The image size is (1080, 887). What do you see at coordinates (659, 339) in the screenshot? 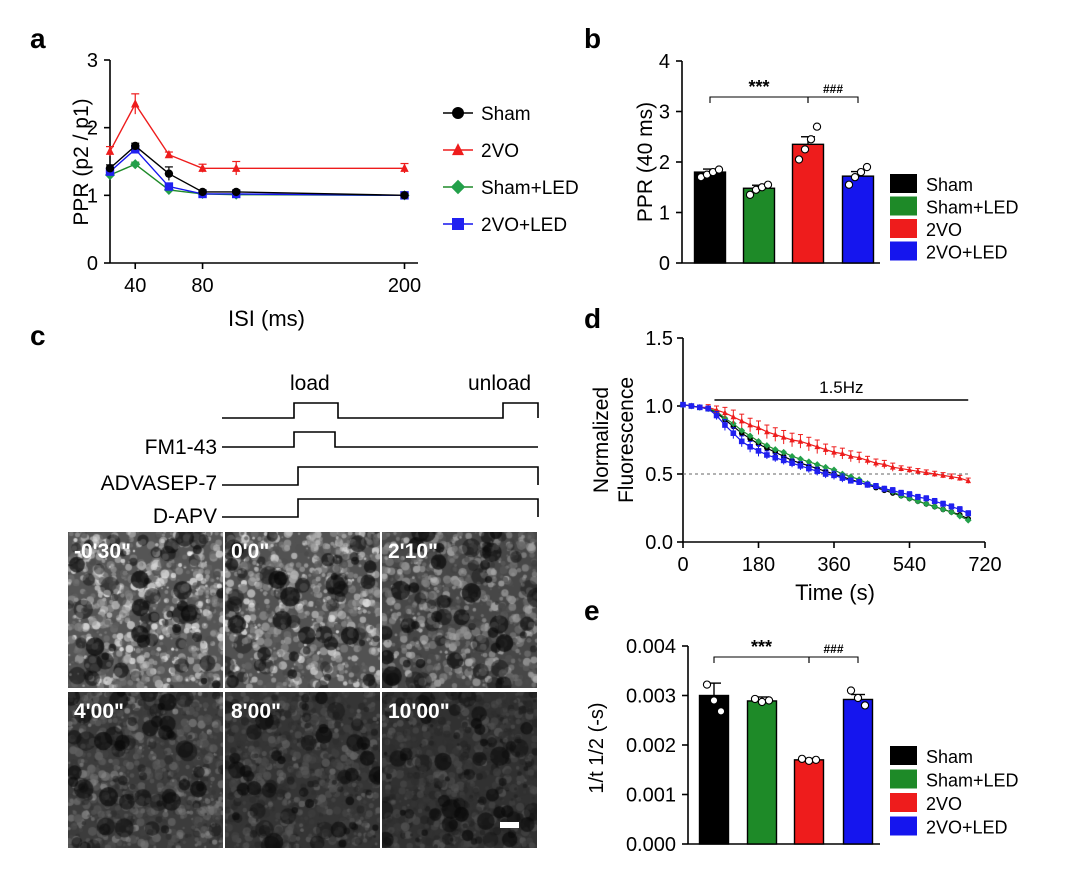
I see `panel-d-y-tick-label: 1.5` at bounding box center [659, 339].